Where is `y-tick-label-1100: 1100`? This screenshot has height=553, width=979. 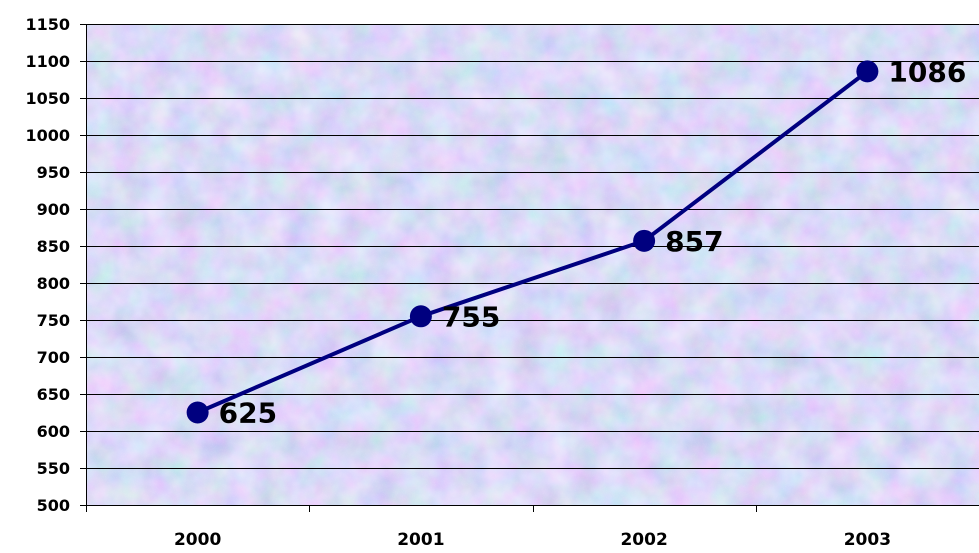 y-tick-label-1100: 1100 is located at coordinates (47, 61).